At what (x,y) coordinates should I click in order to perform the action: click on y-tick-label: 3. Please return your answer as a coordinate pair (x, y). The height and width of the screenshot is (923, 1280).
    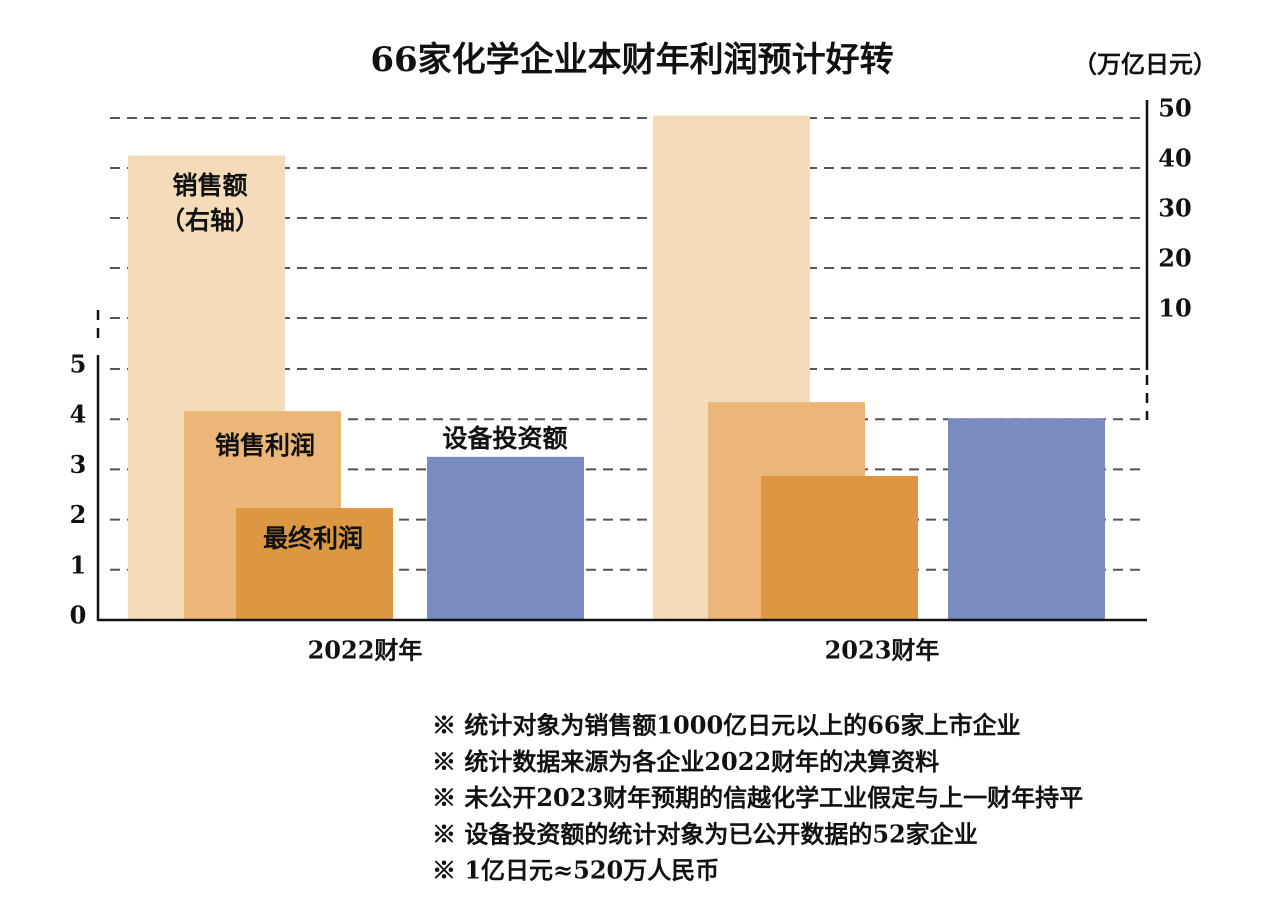
    Looking at the image, I should click on (78, 464).